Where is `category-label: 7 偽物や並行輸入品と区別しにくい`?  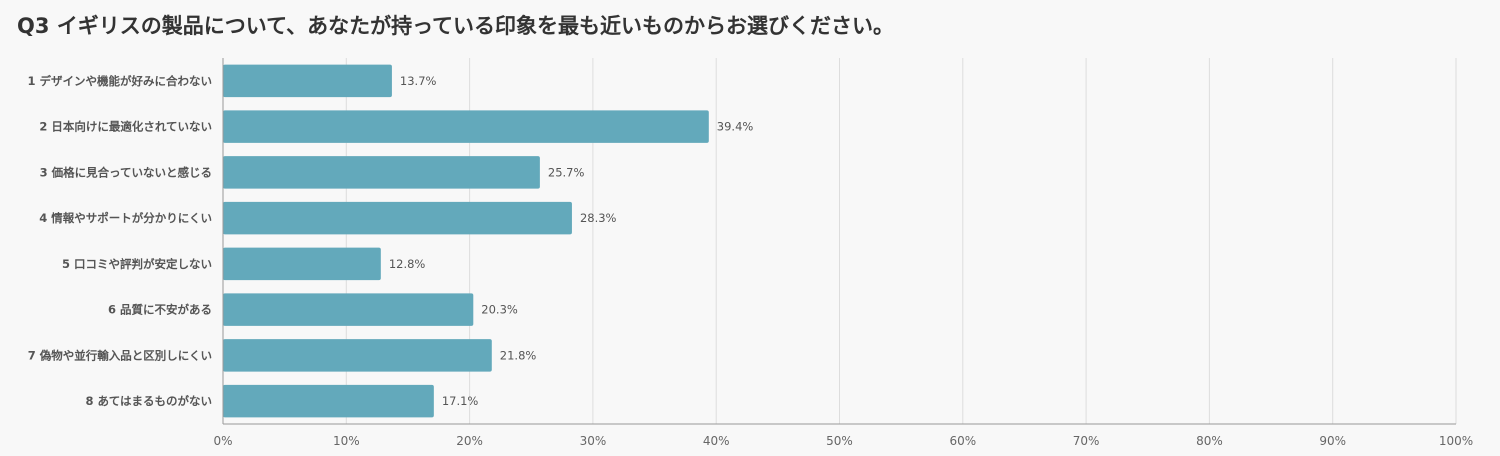
category-label: 7 偽物や並行輸入品と区別しにくい is located at coordinates (120, 355).